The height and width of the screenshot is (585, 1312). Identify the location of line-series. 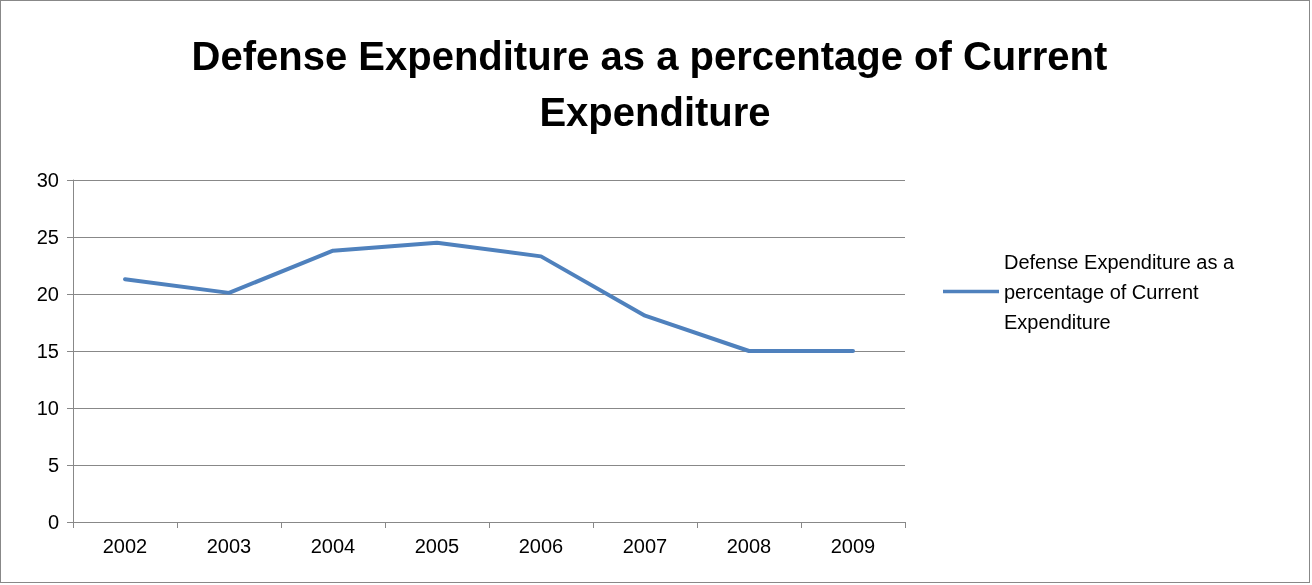
(489, 296).